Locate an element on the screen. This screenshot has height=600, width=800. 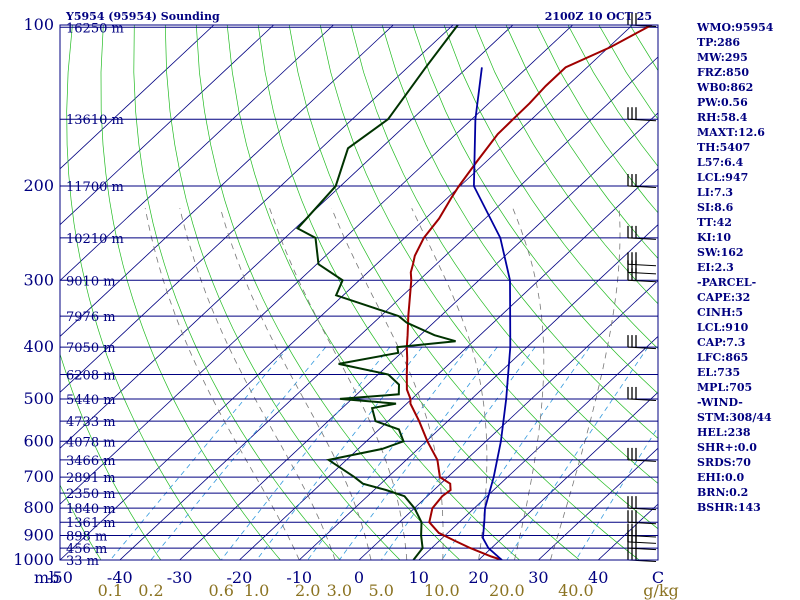
mixing-ratio-tick-label: 20.0 is located at coordinates (507, 590).